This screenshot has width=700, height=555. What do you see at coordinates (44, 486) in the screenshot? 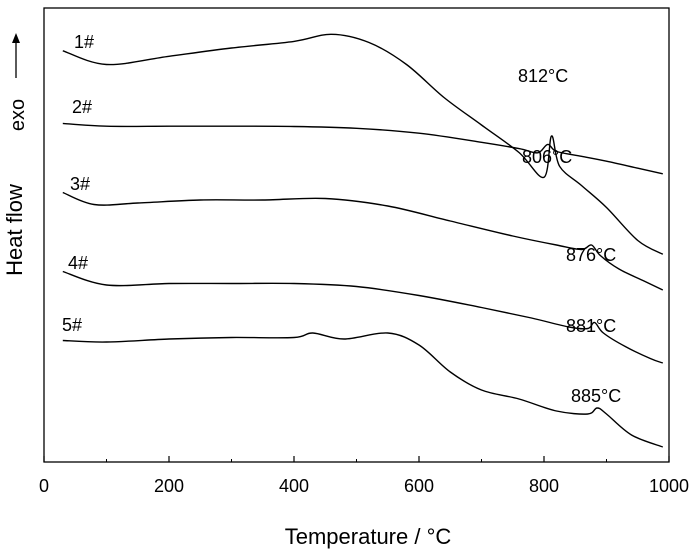
I see `x-tick-label: 0` at bounding box center [44, 486].